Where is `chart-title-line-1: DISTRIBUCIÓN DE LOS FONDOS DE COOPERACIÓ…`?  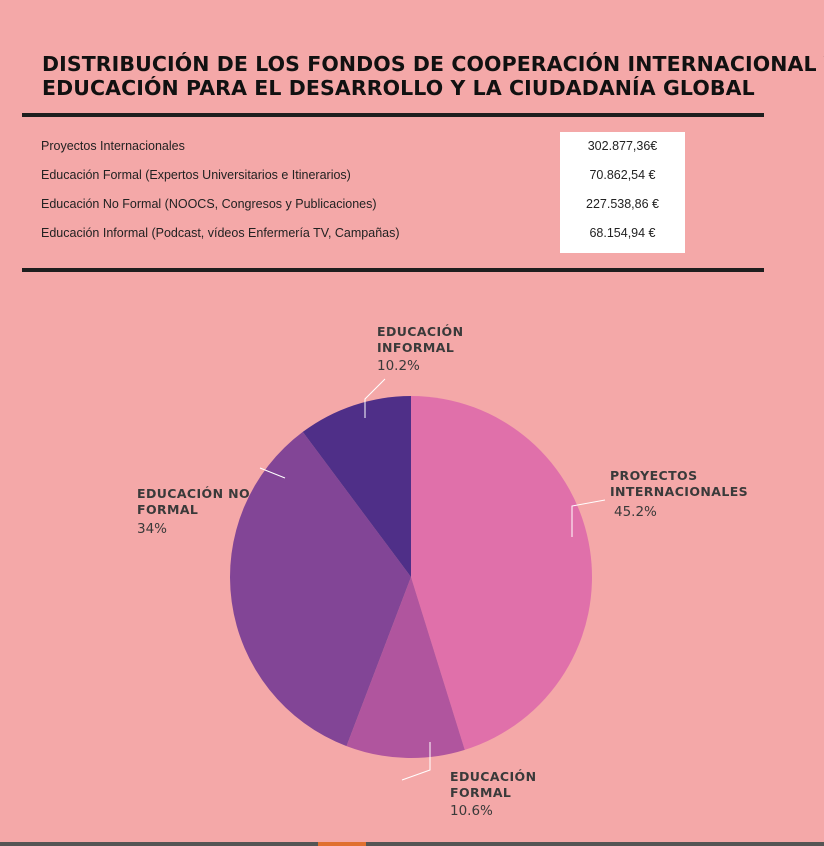
chart-title-line-1: DISTRIBUCIÓN DE LOS FONDOS DE COOPERACIÓ… is located at coordinates (433, 64).